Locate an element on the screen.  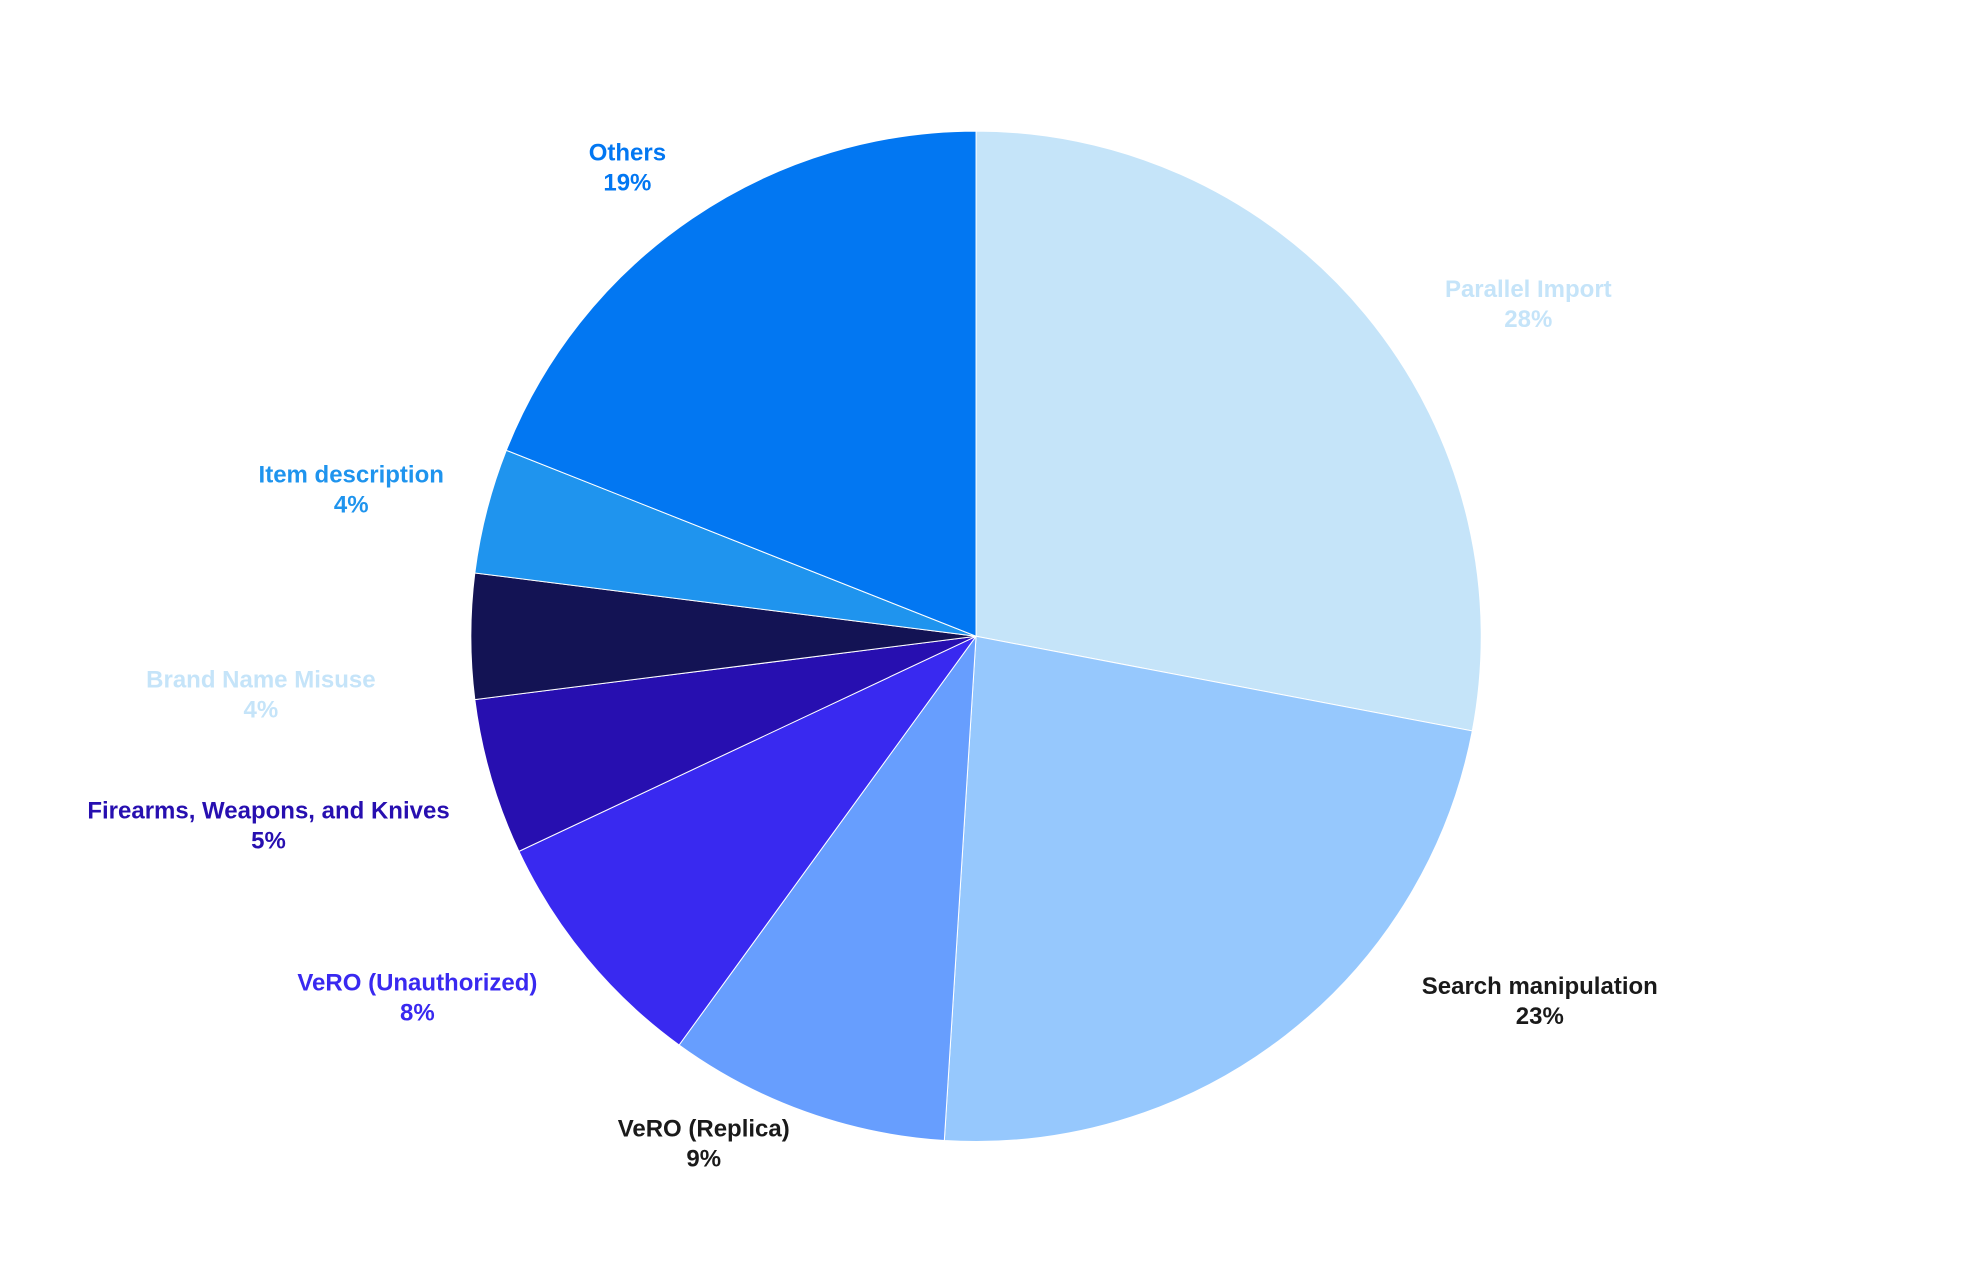
slice-label: Others is located at coordinates (627, 153).